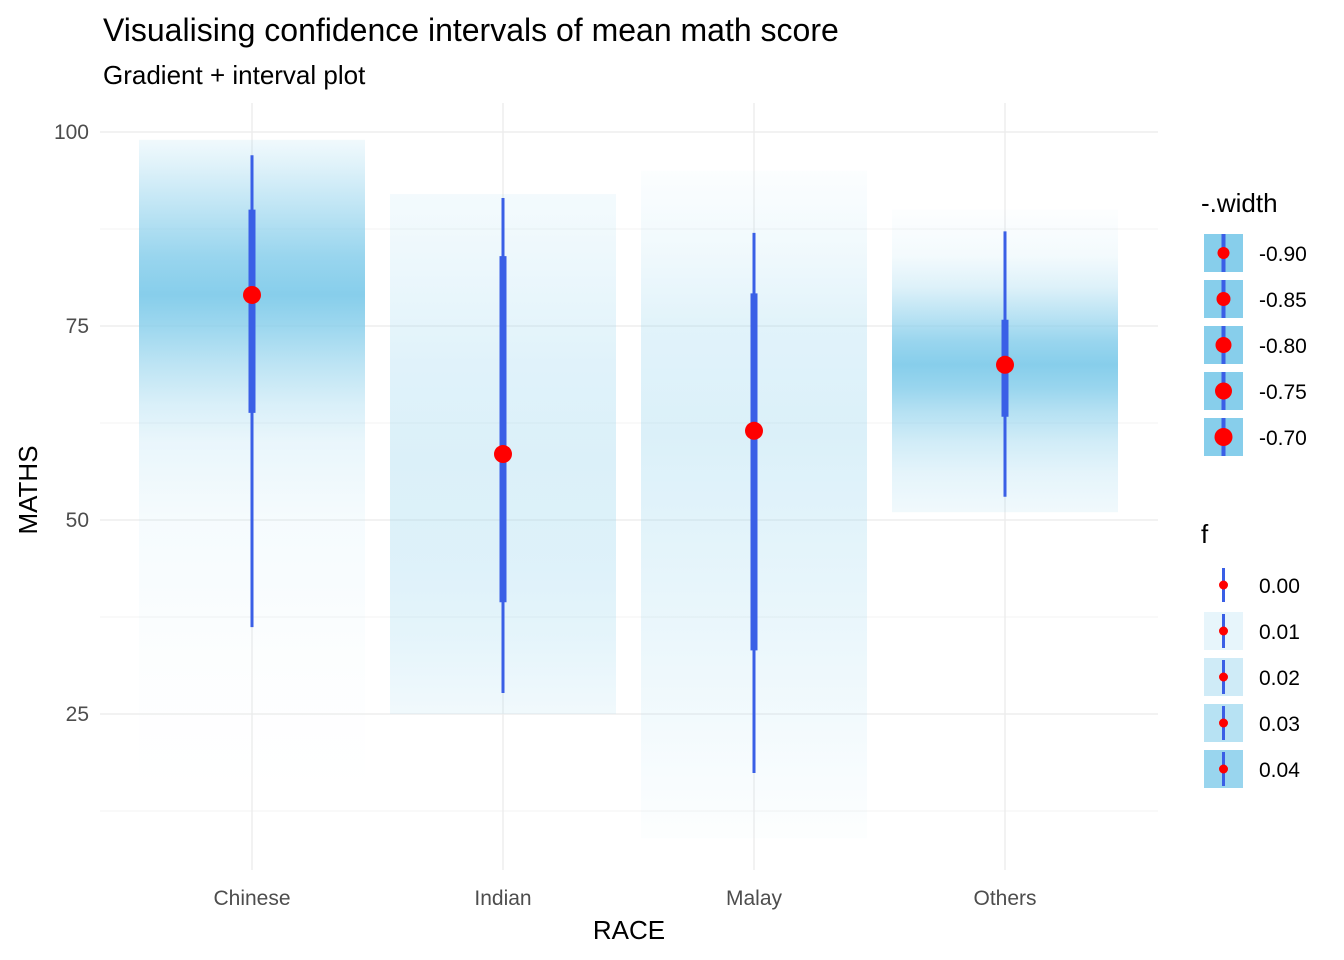 The height and width of the screenshot is (960, 1344). I want to click on legend-f-label: 0.01, so click(1279, 632).